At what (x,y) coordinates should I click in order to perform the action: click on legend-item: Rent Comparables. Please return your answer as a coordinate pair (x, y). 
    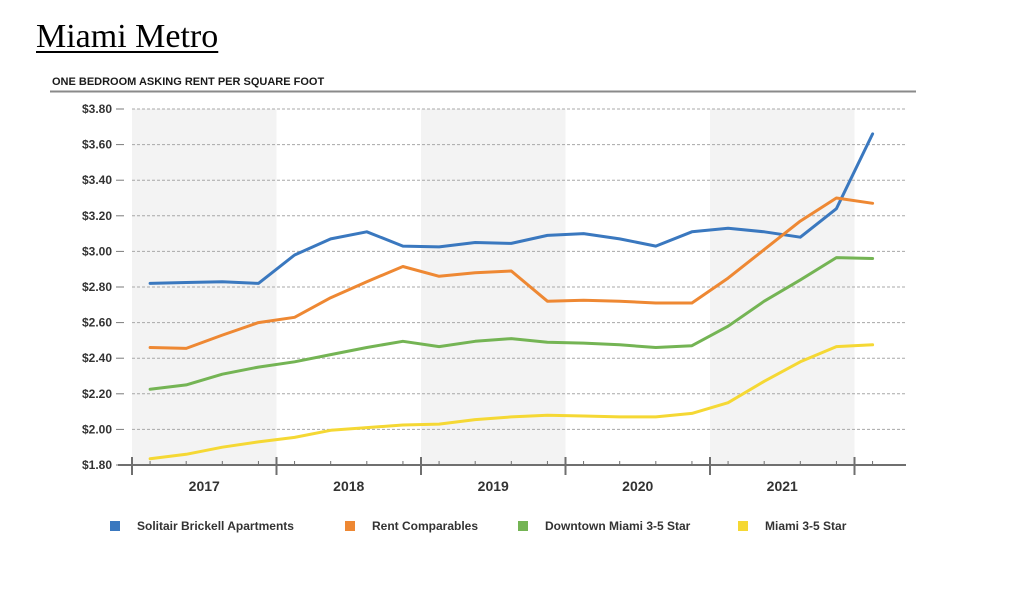
    Looking at the image, I should click on (411, 526).